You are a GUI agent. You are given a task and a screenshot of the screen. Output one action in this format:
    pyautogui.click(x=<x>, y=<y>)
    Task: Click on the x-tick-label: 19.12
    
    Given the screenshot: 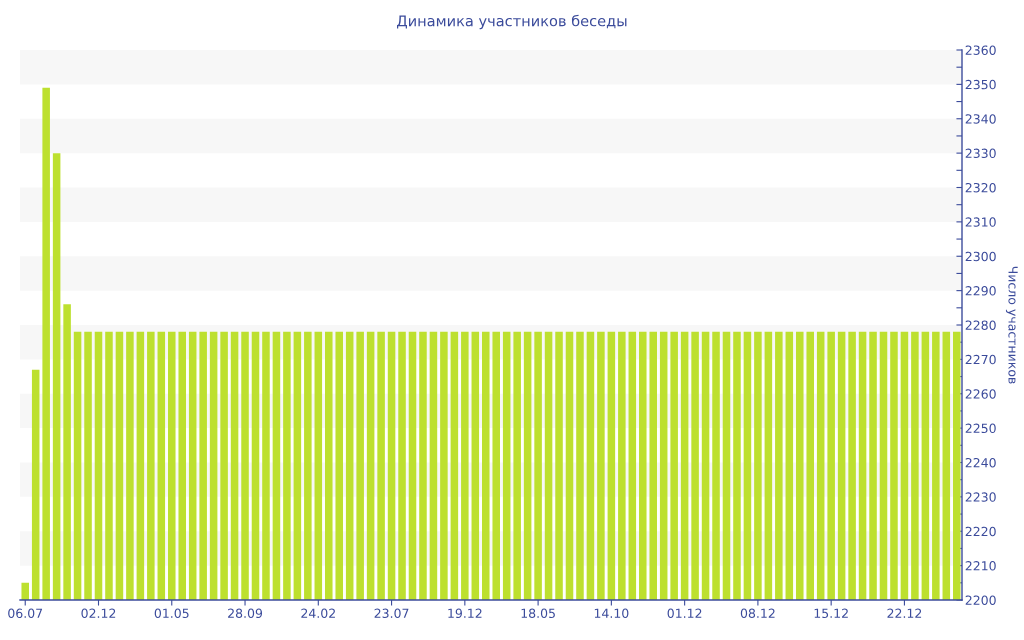 What is the action you would take?
    pyautogui.click(x=465, y=613)
    